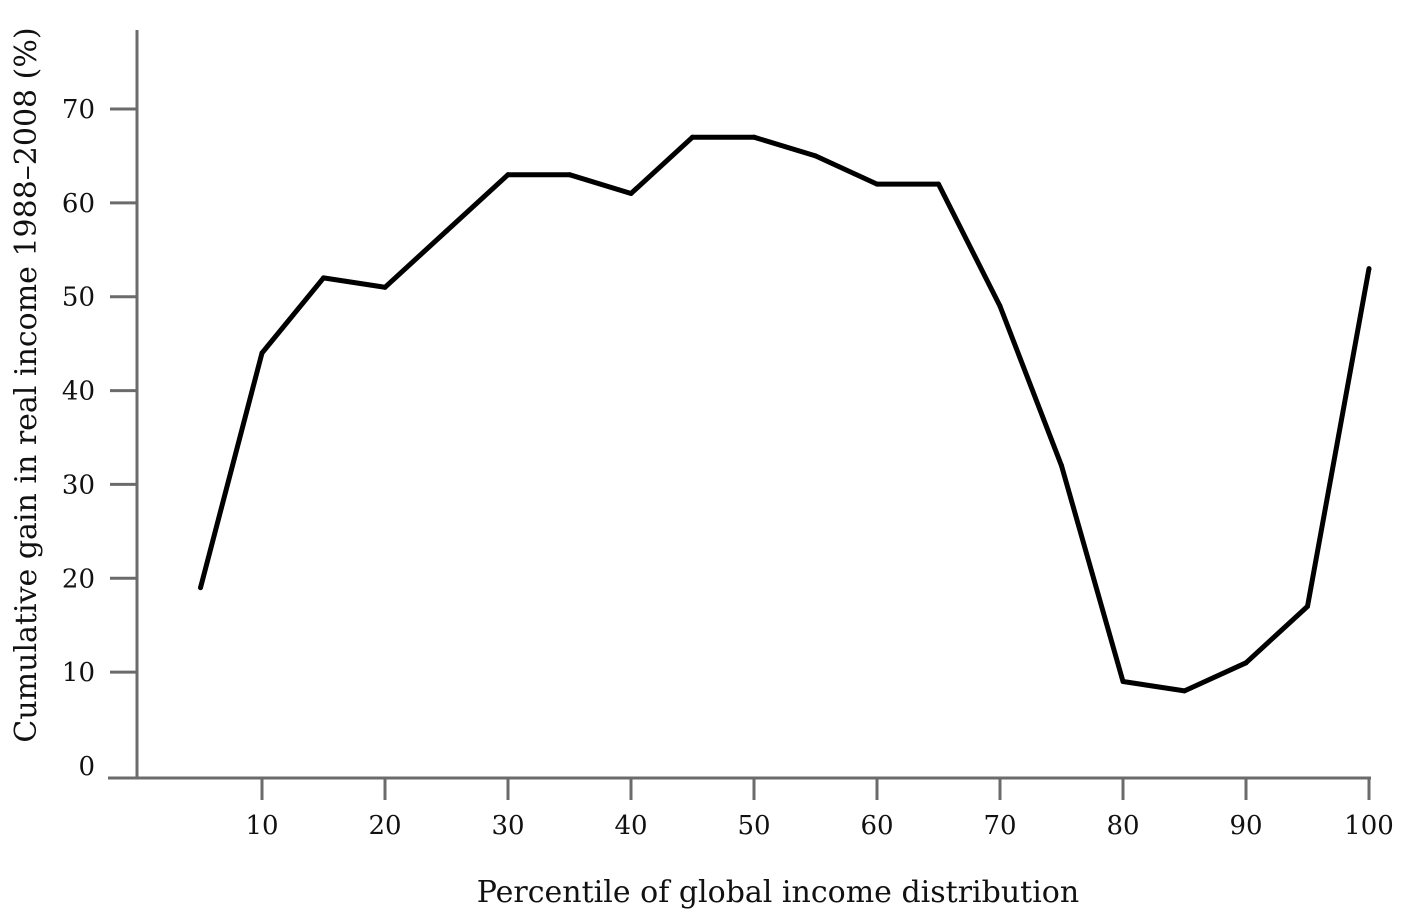 The image size is (1405, 921). Describe the element at coordinates (1122, 826) in the screenshot. I see `x-tick-label: 80` at that location.